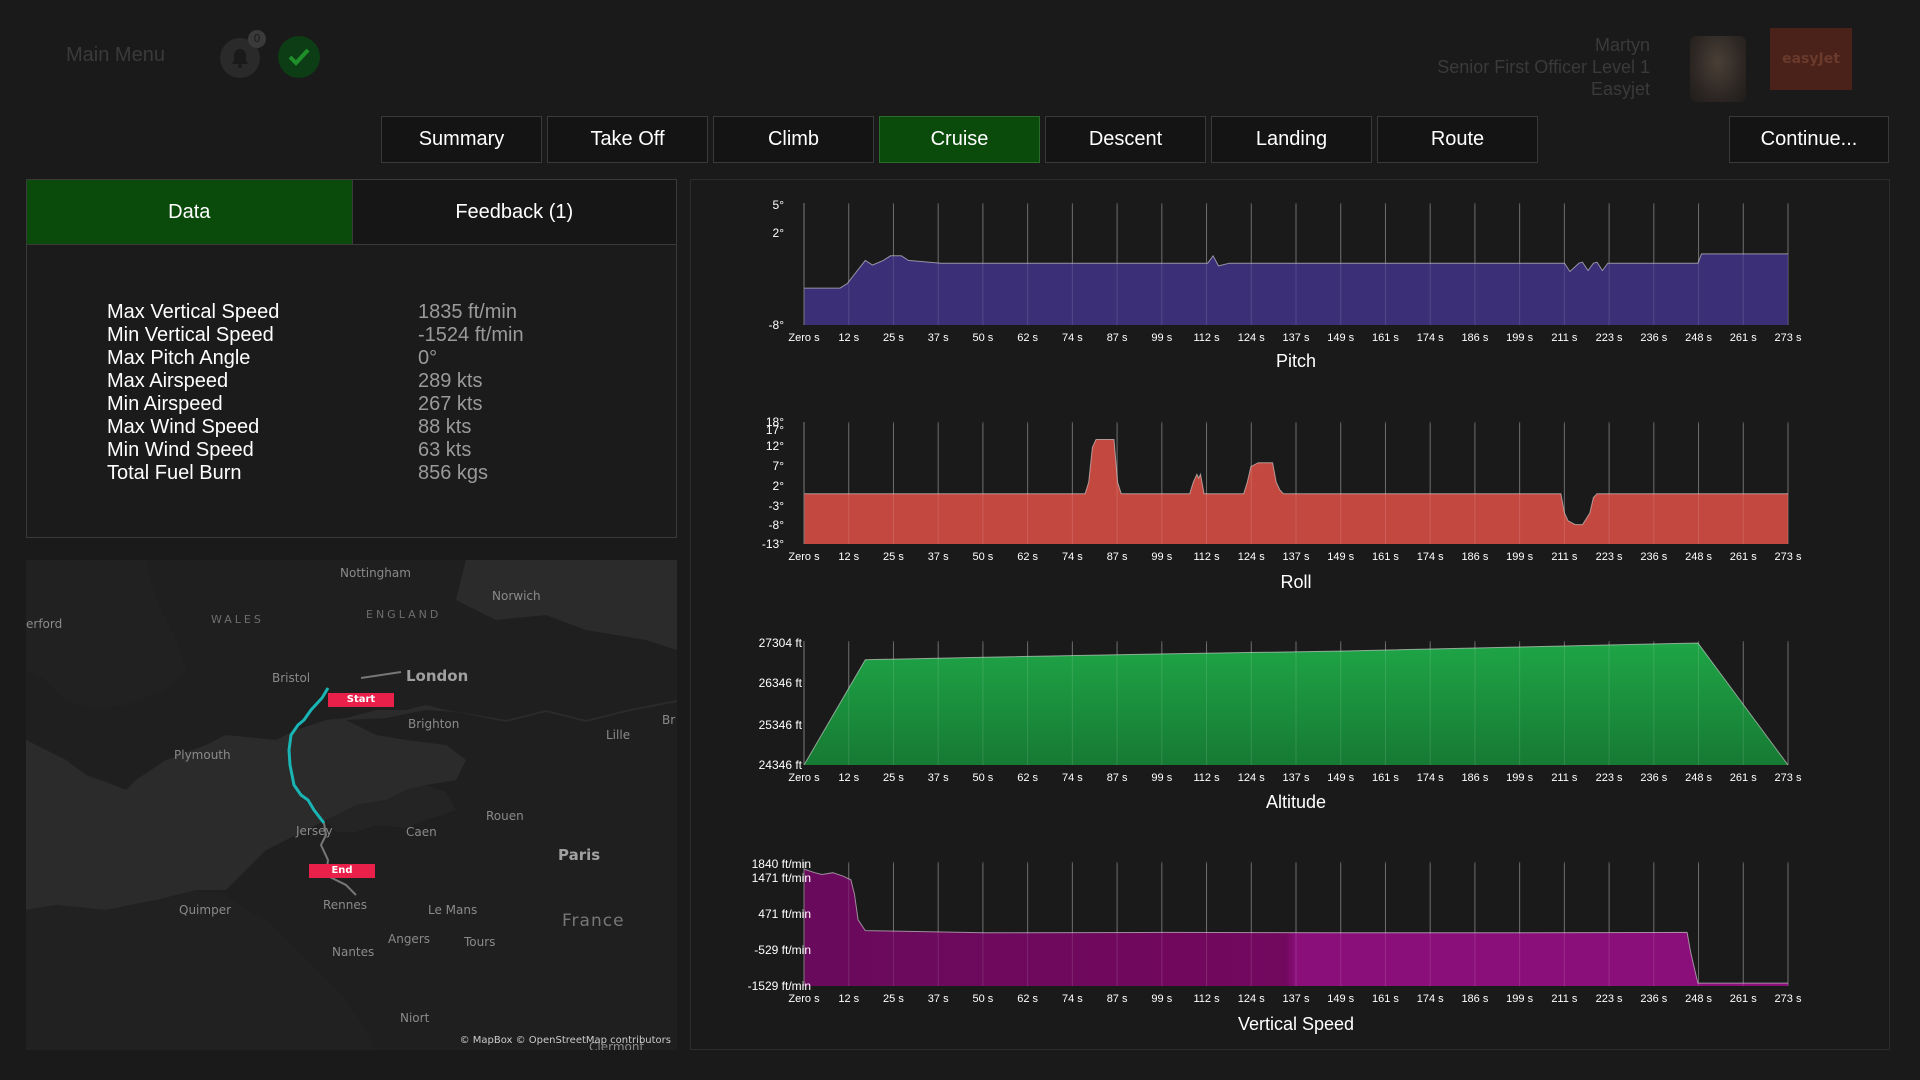 The image size is (1920, 1080). Describe the element at coordinates (115, 55) in the screenshot. I see `main-menu-link: Main Menu` at that location.